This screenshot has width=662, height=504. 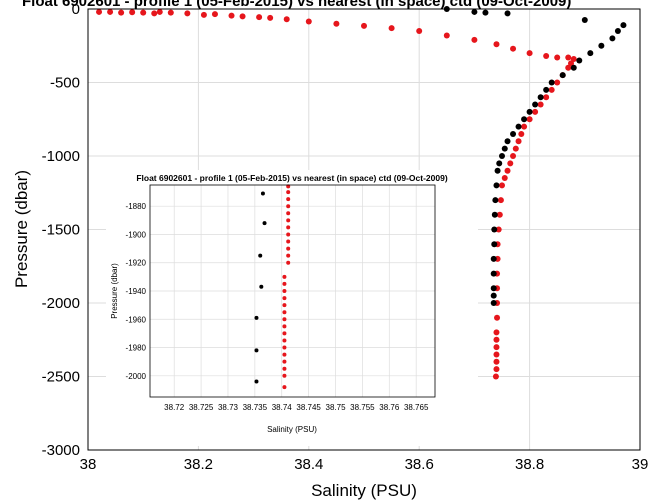 What do you see at coordinates (255, 407) in the screenshot?
I see `inset-x-tick-label-3: 38.735` at bounding box center [255, 407].